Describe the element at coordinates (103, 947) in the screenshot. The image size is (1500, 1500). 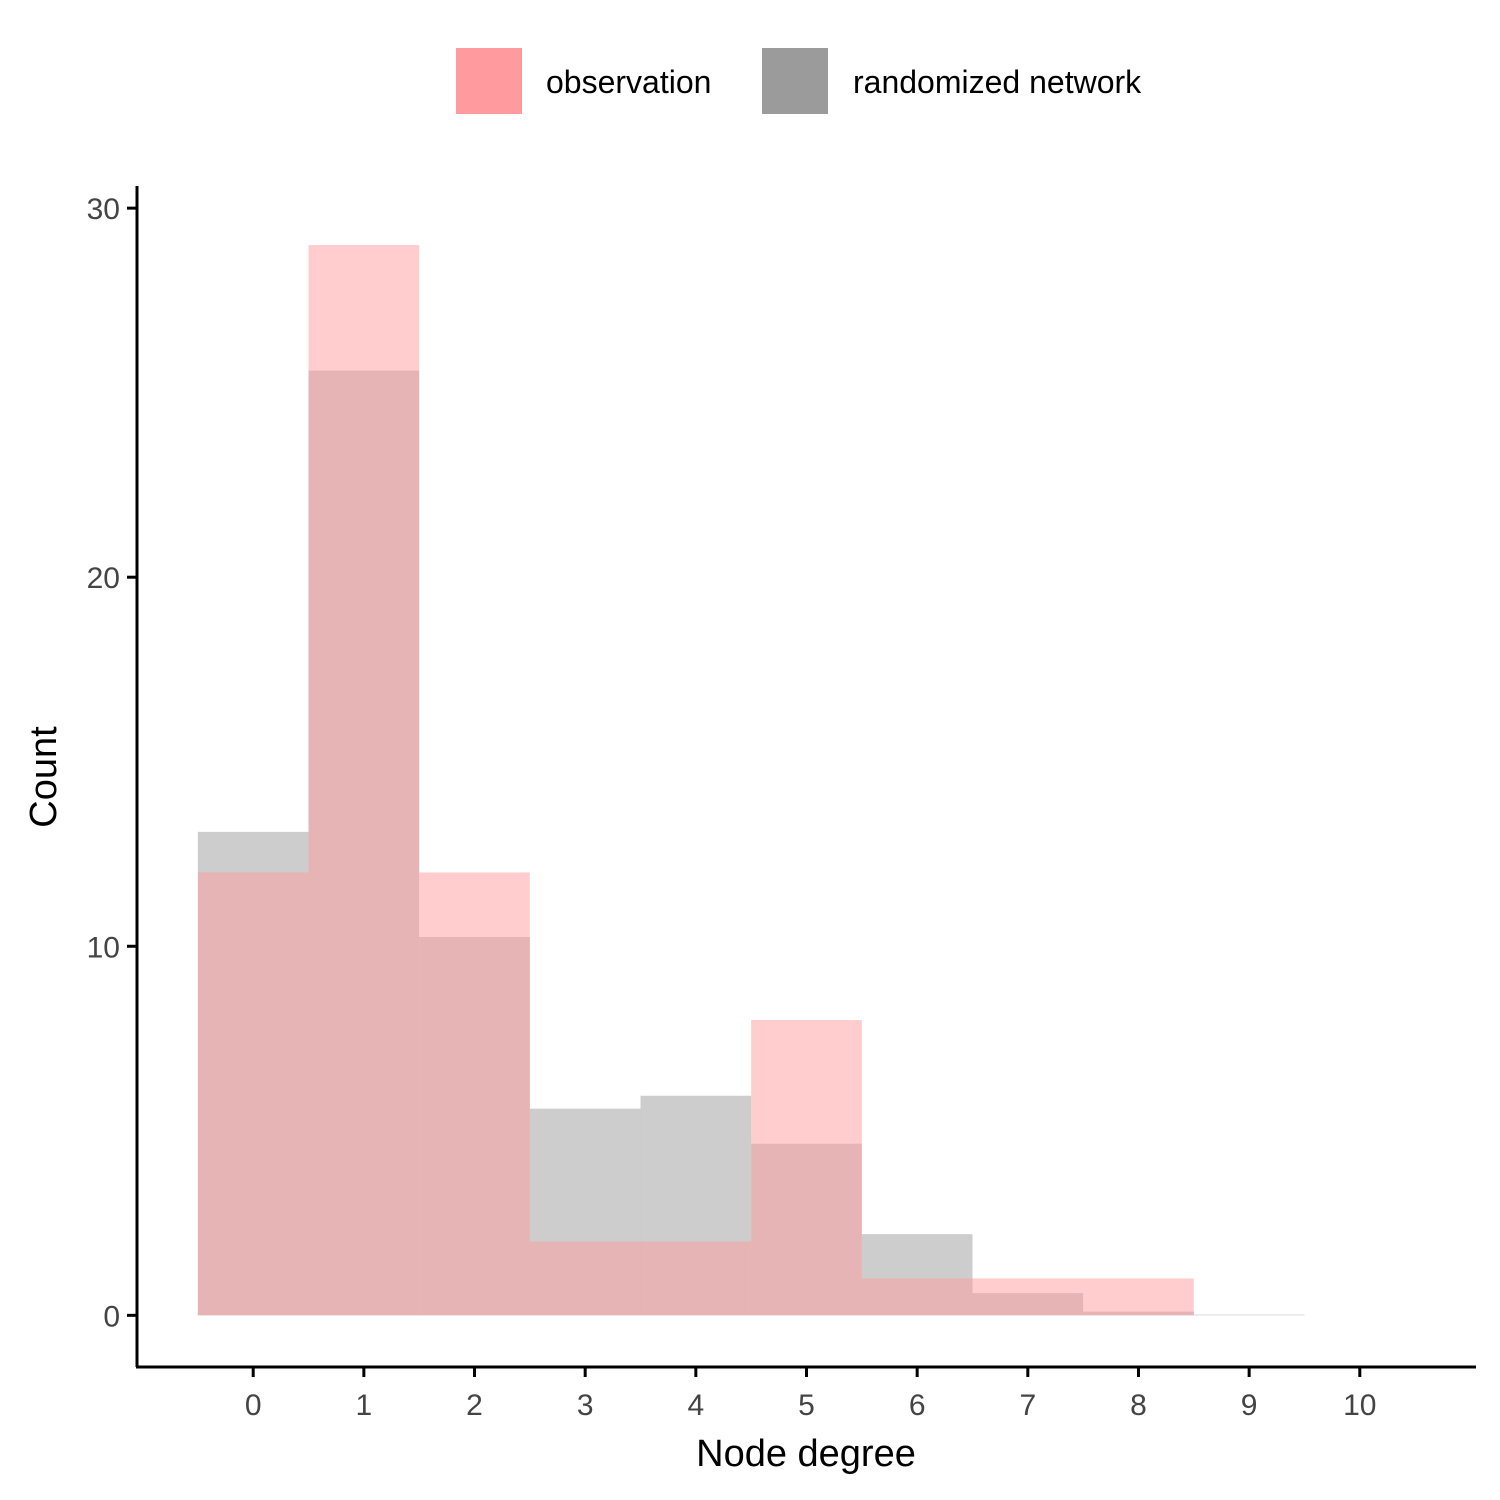
I see `y-tick-label-10: 10` at that location.